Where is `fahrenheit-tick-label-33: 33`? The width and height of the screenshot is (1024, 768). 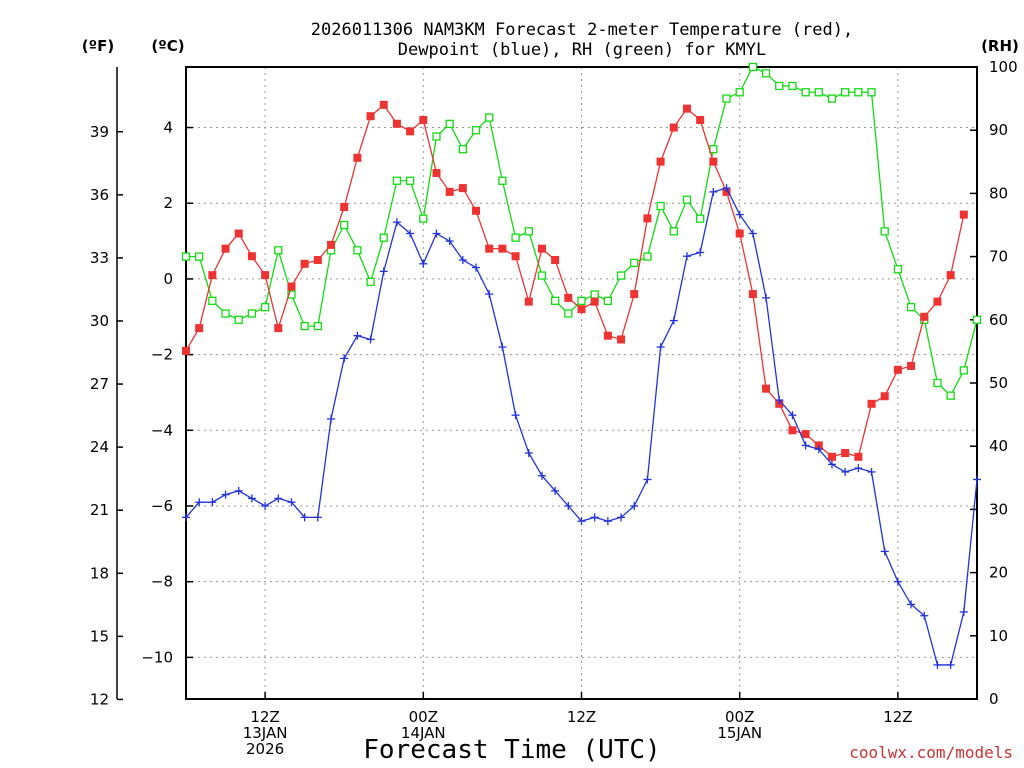
fahrenheit-tick-label-33: 33 is located at coordinates (99, 258).